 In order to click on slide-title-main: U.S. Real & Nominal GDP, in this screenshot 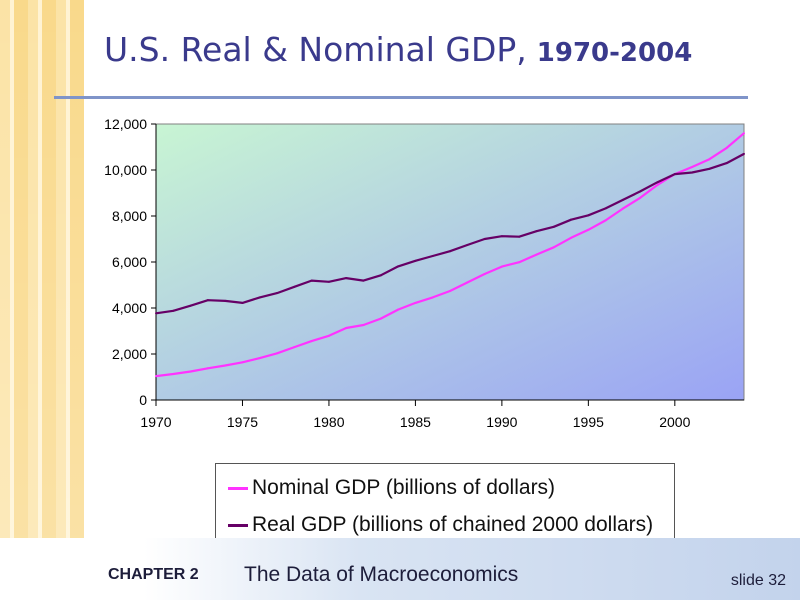, I will do `click(315, 49)`.